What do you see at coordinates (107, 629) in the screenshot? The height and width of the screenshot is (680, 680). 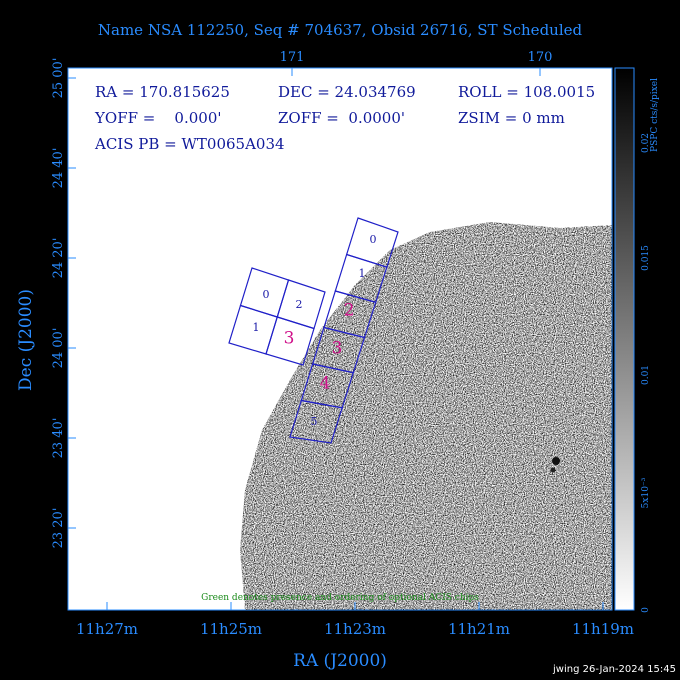 I see `bottom-tick-label: 11h27m` at bounding box center [107, 629].